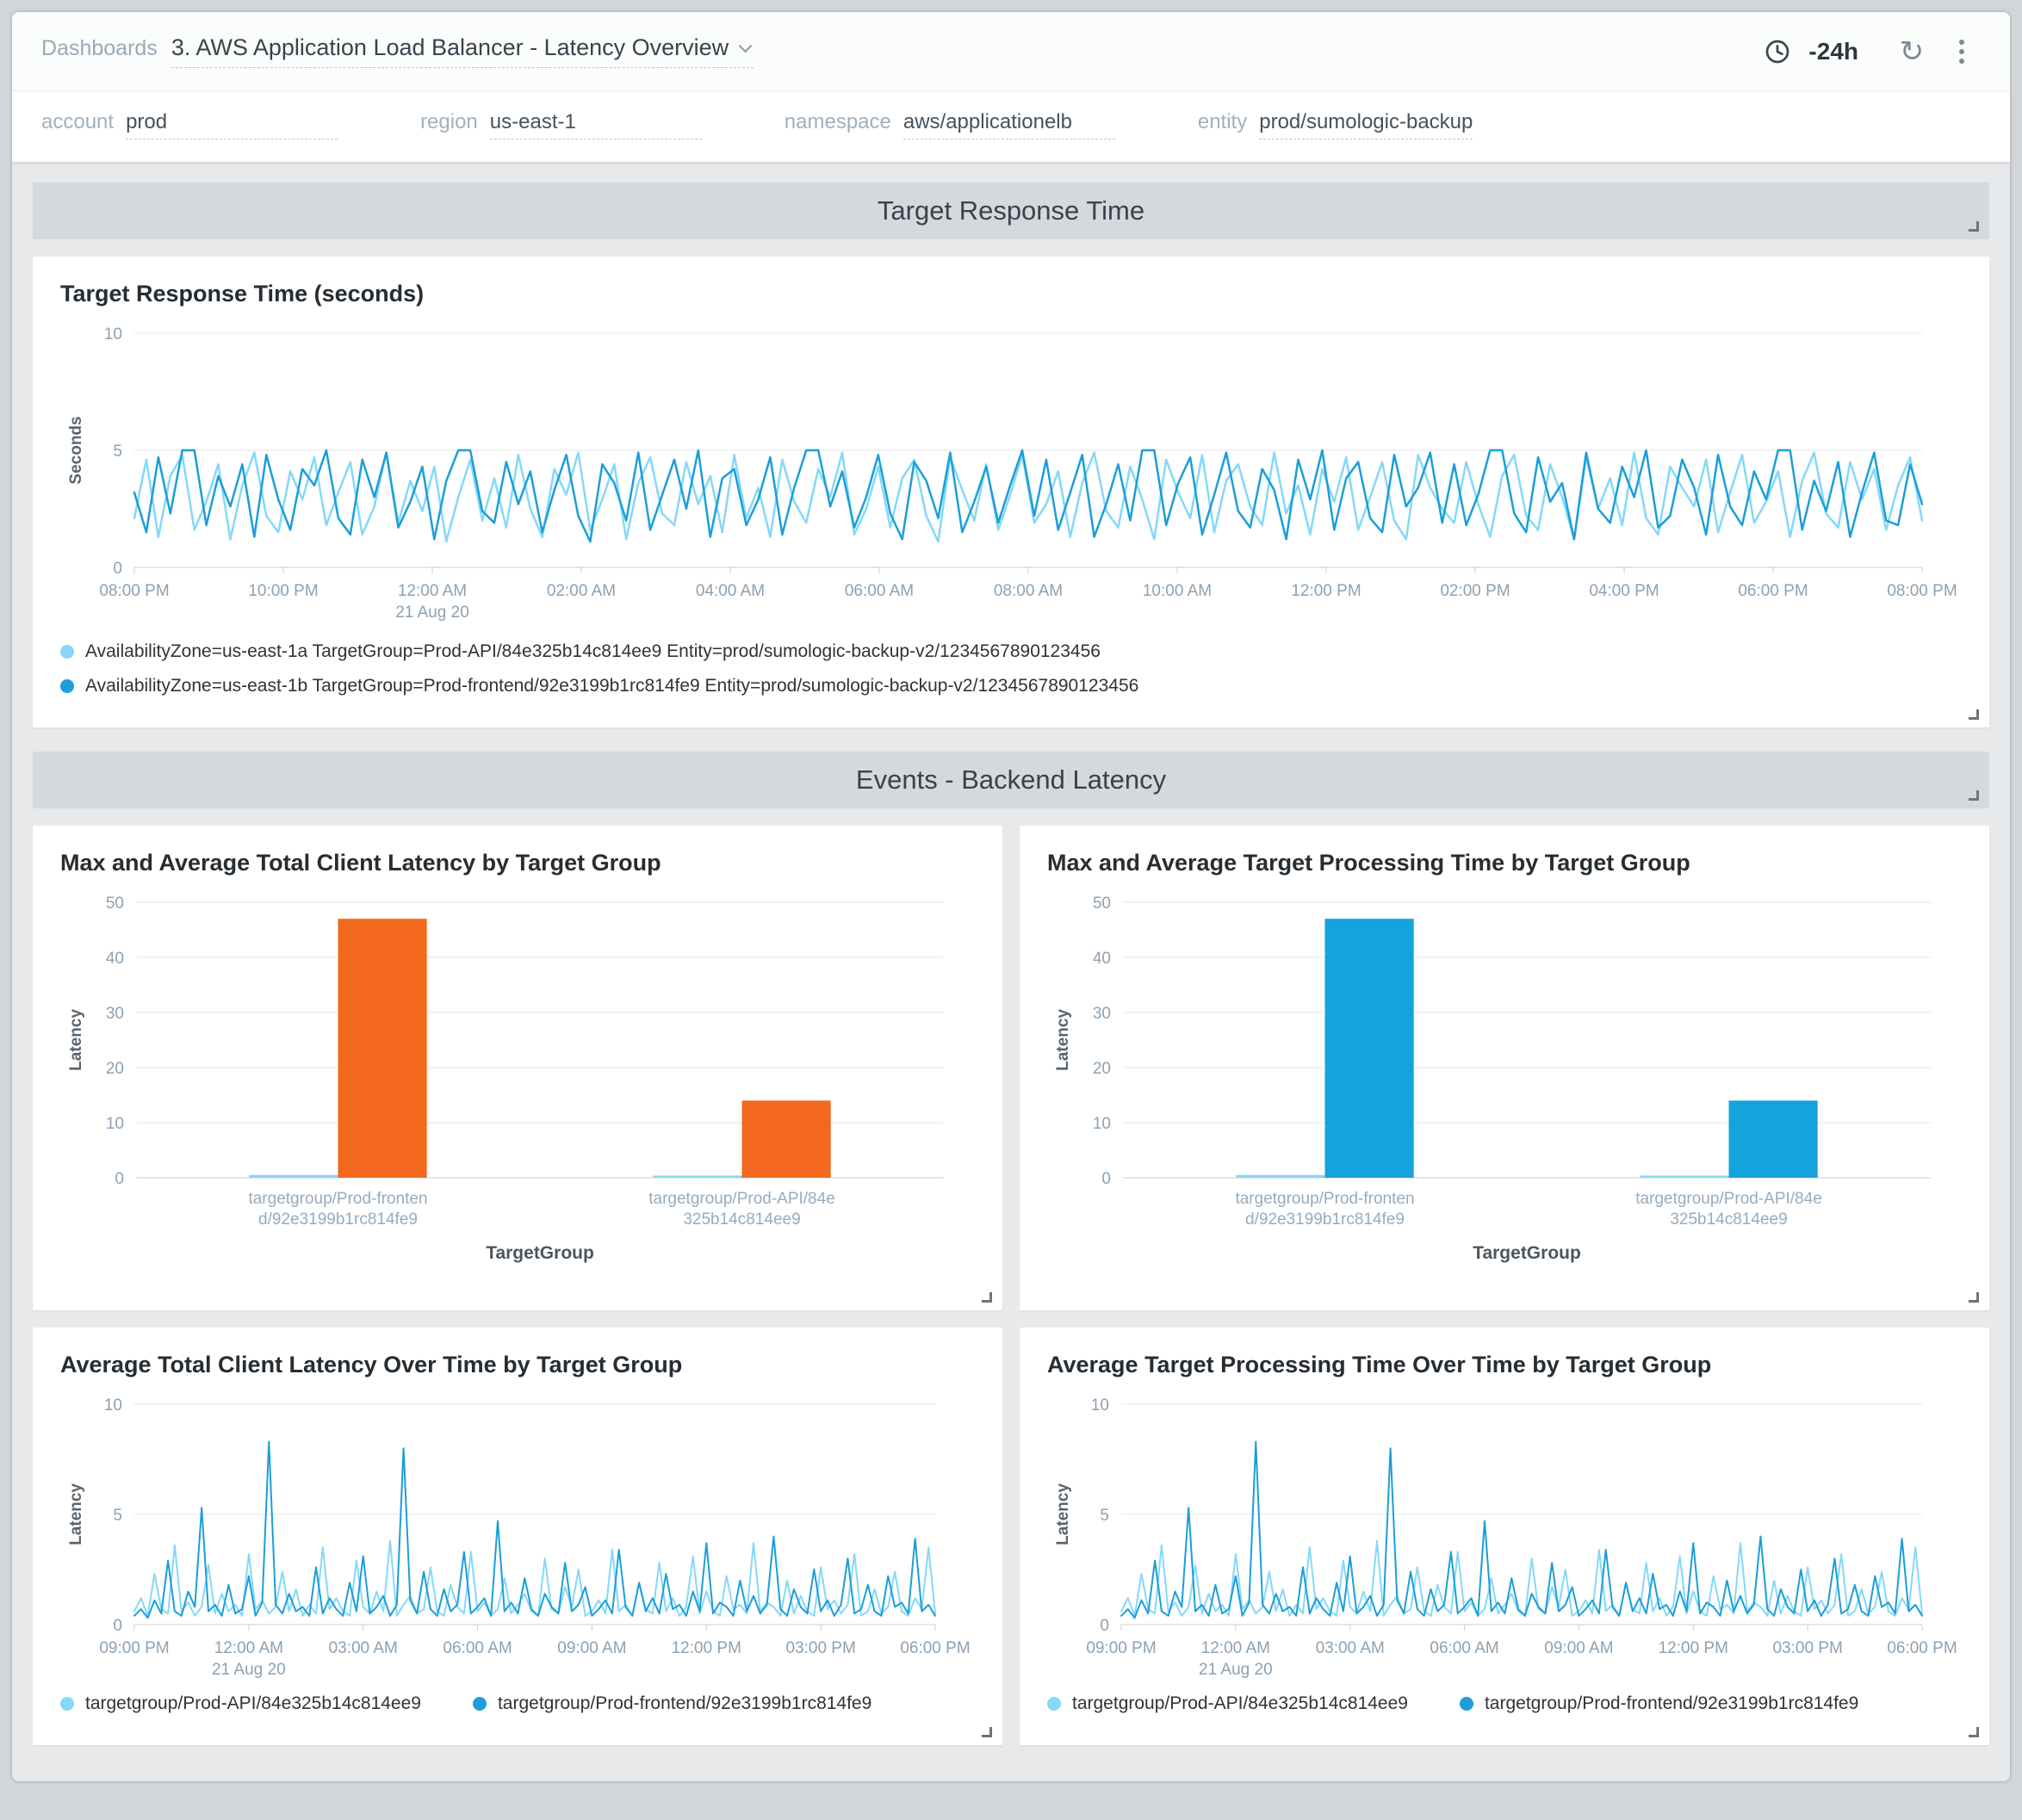 The image size is (2022, 1820). What do you see at coordinates (1102, 1014) in the screenshot?
I see `svg-text: 30` at bounding box center [1102, 1014].